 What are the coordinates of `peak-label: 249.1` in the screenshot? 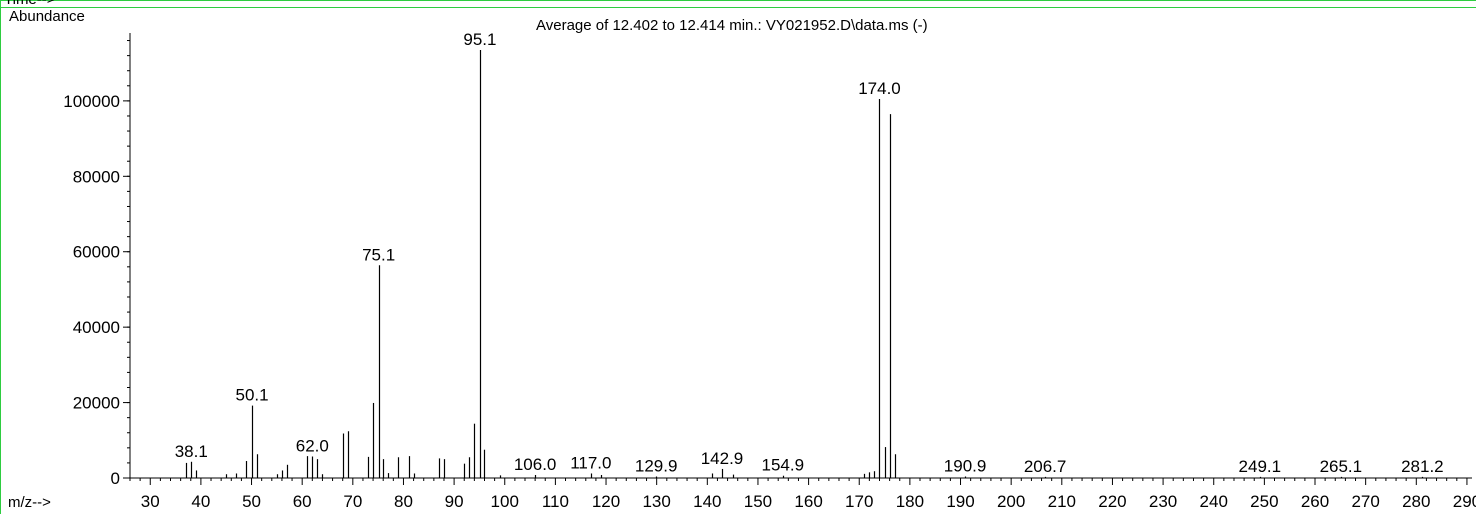 It's located at (1260, 466).